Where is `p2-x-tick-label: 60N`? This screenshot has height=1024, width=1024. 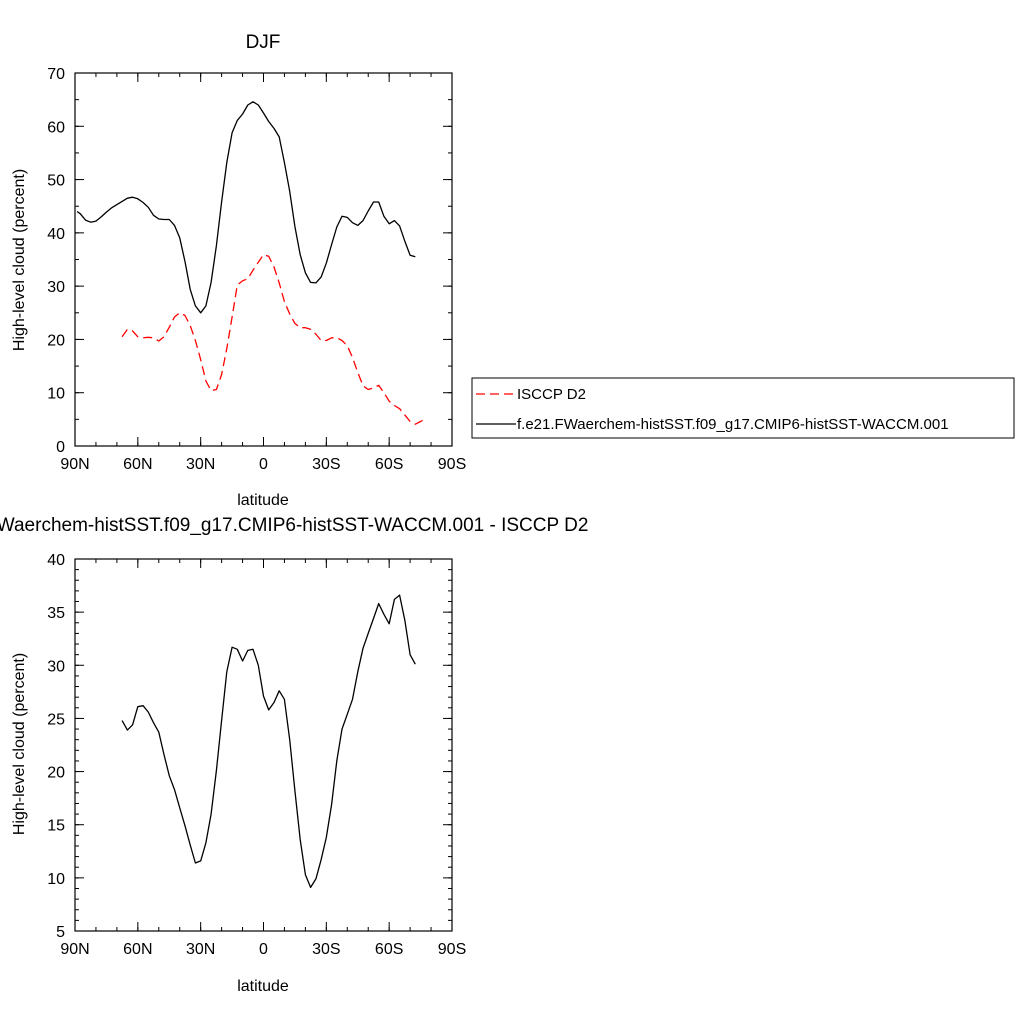 p2-x-tick-label: 60N is located at coordinates (137, 949).